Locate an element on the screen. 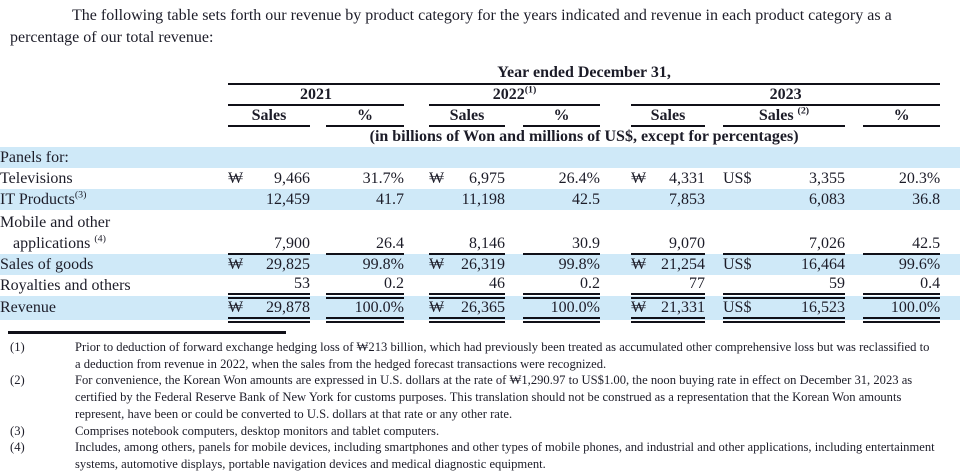 Image resolution: width=960 pixels, height=473 pixels. sales-won-2023: 7,853 is located at coordinates (687, 199).